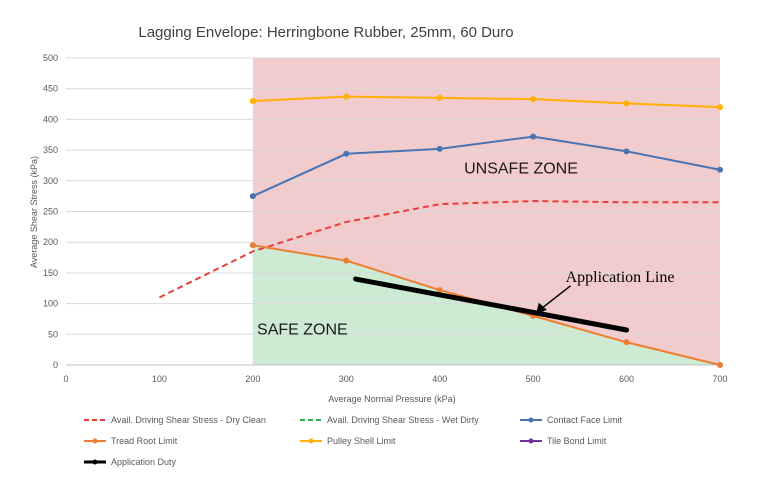  Describe the element at coordinates (50, 58) in the screenshot. I see `y-tick-label: 500` at that location.